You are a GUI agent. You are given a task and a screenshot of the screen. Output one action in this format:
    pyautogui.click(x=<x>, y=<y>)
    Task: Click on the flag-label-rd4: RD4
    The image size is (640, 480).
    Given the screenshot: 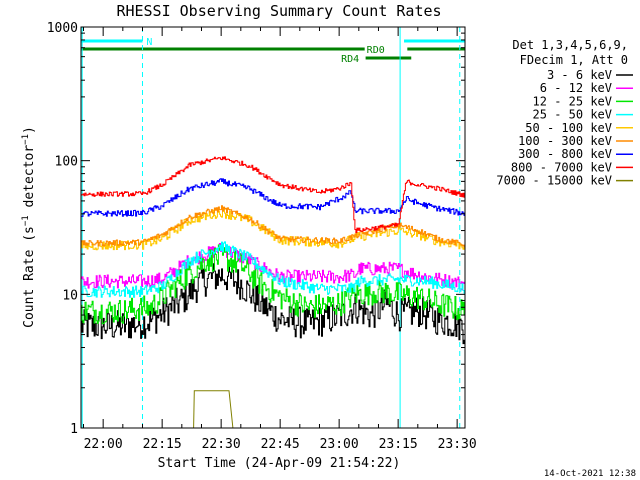 What is the action you would take?
    pyautogui.click(x=350, y=59)
    